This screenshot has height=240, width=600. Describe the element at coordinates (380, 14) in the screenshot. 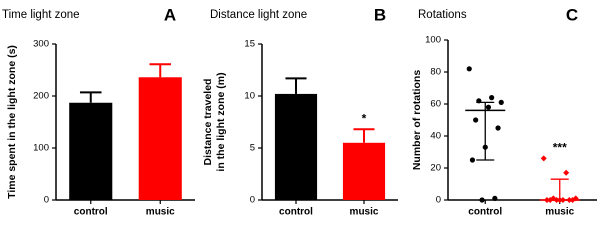

I see `panel-letter: B` at that location.